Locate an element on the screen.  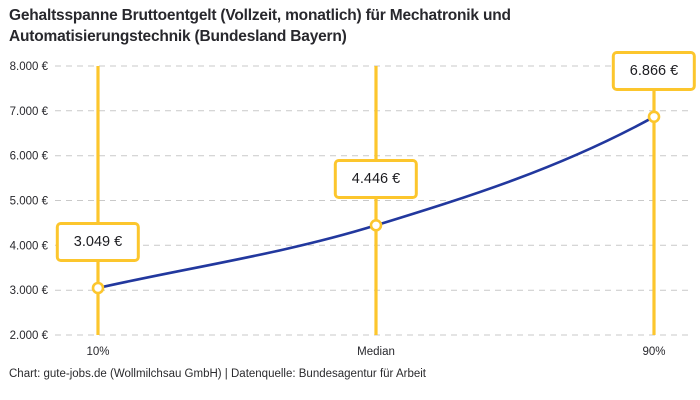
value-text-90th: 6.866 € is located at coordinates (654, 70).